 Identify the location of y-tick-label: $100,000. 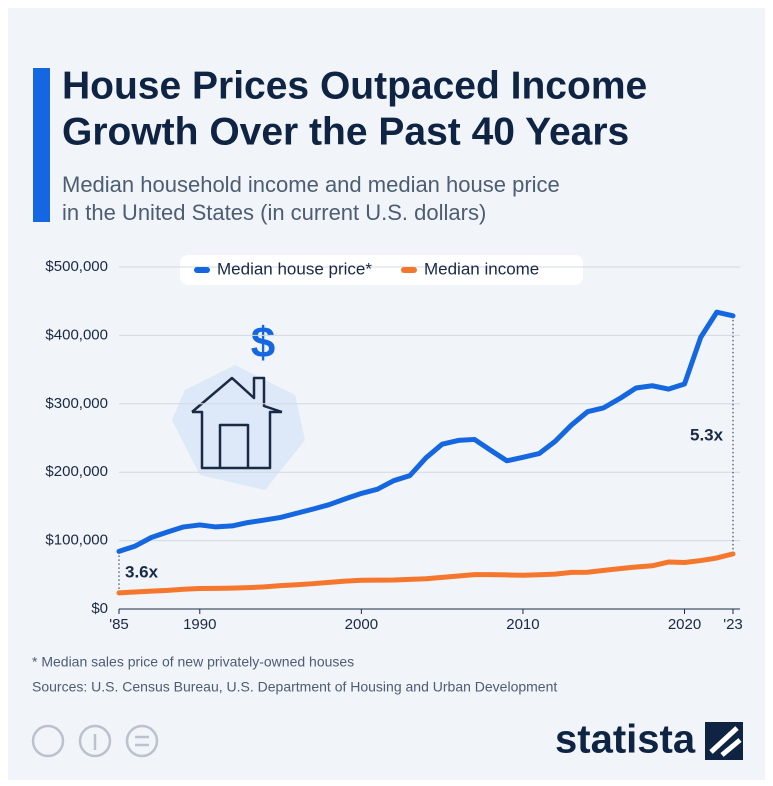
(76, 540).